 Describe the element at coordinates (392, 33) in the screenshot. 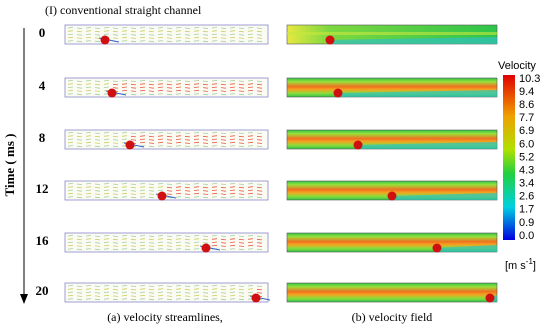

I see `field-band` at that location.